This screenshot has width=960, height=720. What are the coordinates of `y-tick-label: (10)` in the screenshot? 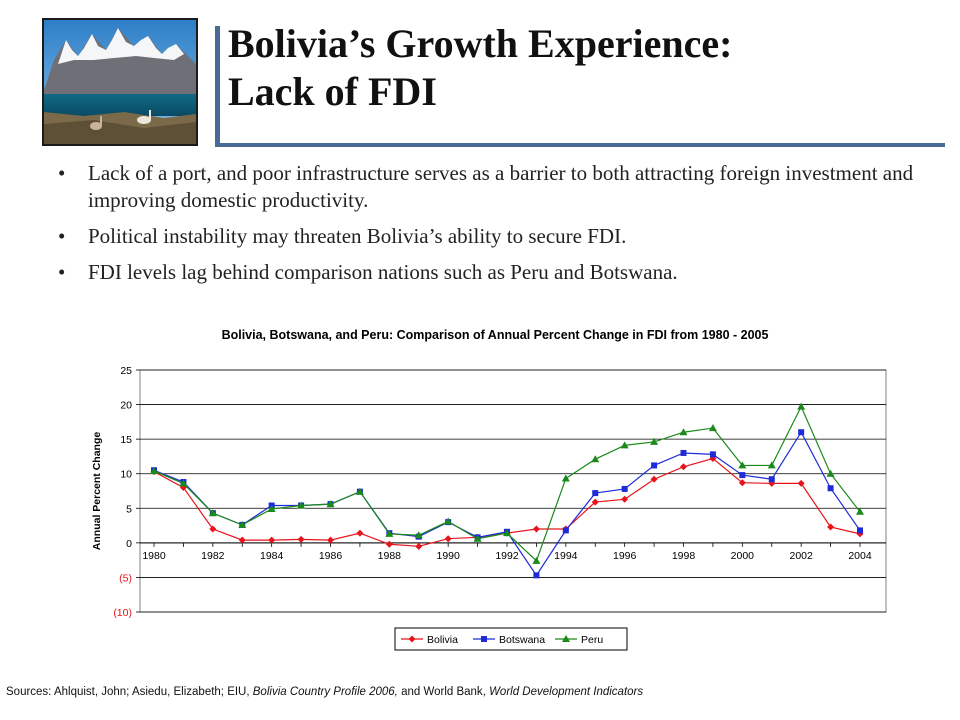 It's located at (122, 613).